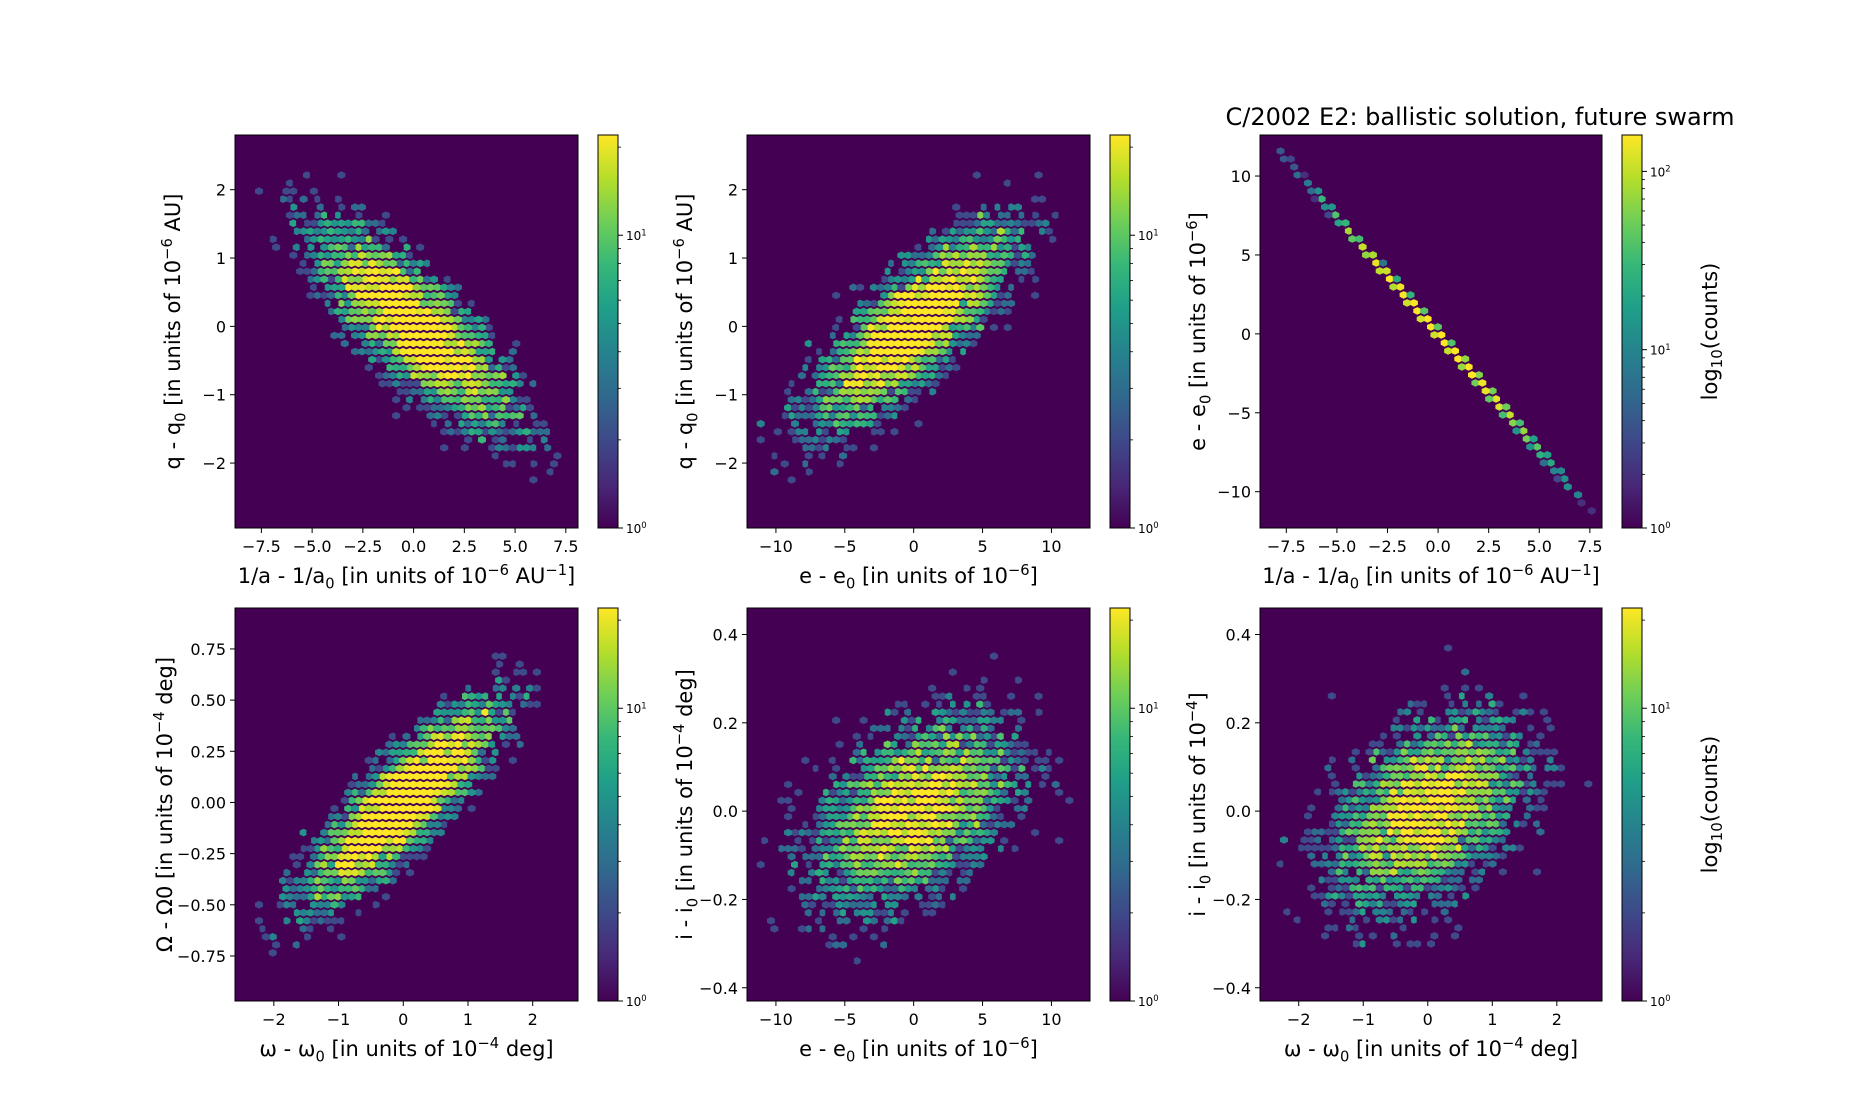 This screenshot has width=1853, height=1111. What do you see at coordinates (413, 546) in the screenshot?
I see `x-tick-label: 0.0` at bounding box center [413, 546].